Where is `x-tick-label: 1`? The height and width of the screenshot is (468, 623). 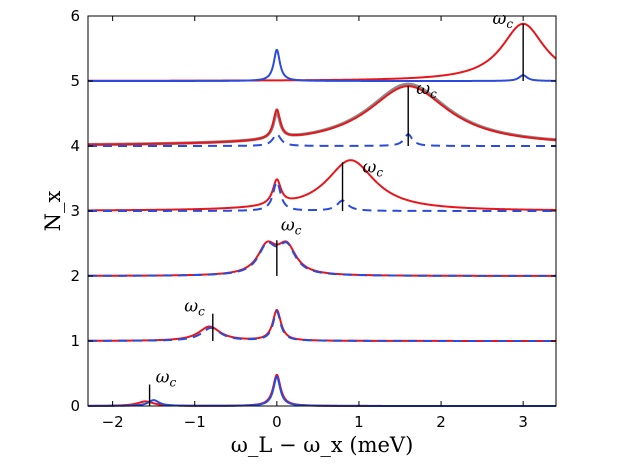 x-tick-label: 1 is located at coordinates (359, 422).